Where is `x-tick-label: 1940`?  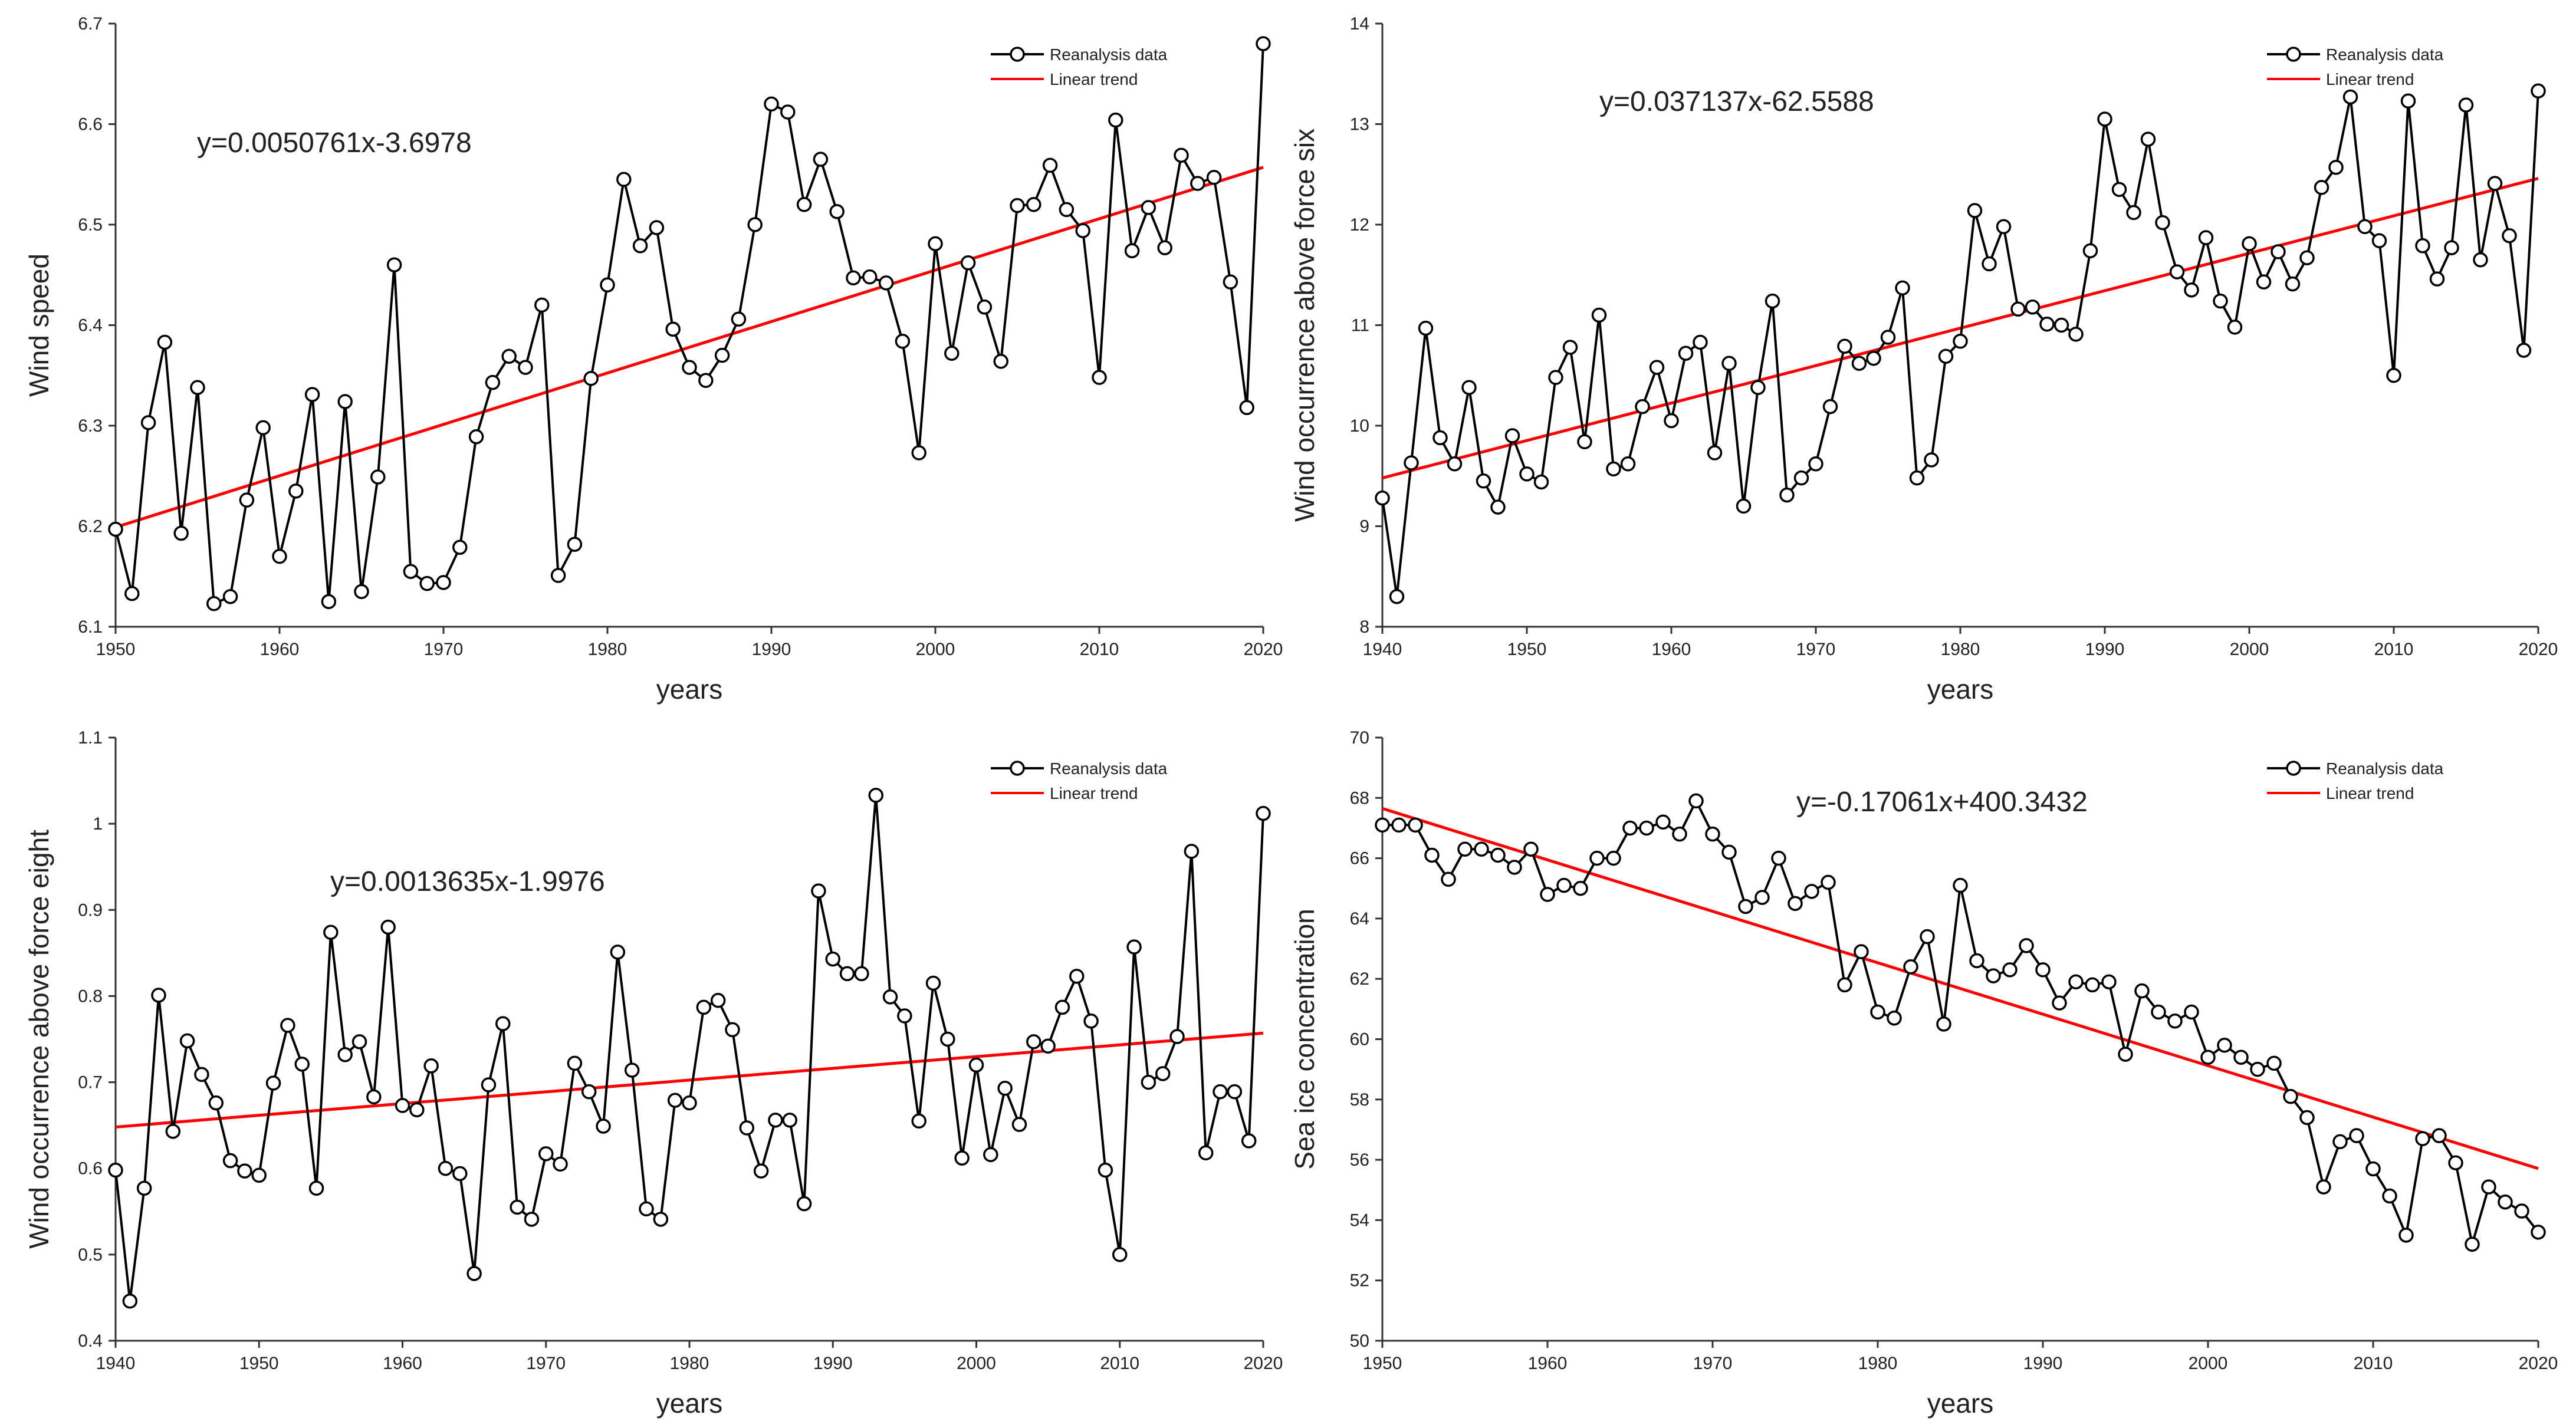 x-tick-label: 1940 is located at coordinates (1382, 649).